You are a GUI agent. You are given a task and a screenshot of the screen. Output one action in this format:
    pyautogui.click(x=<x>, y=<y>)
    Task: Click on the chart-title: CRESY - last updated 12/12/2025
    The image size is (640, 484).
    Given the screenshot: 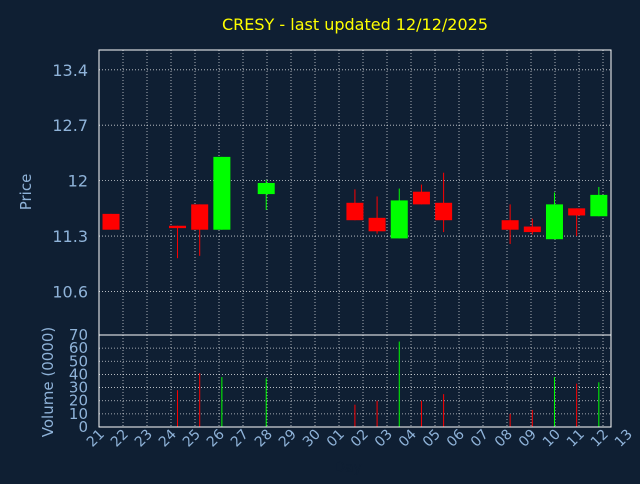 What is the action you would take?
    pyautogui.click(x=355, y=24)
    